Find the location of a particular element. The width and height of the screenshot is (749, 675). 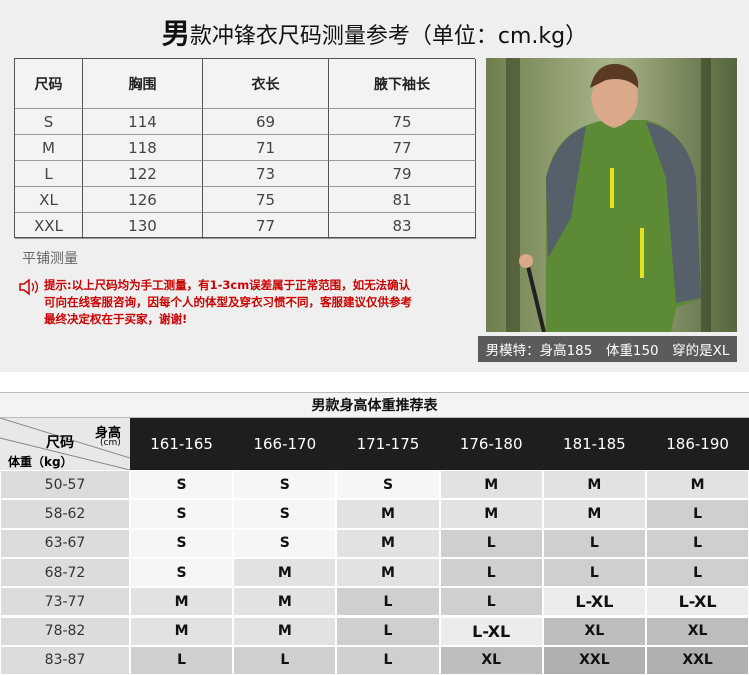

height-header: 166-170 is located at coordinates (285, 444).